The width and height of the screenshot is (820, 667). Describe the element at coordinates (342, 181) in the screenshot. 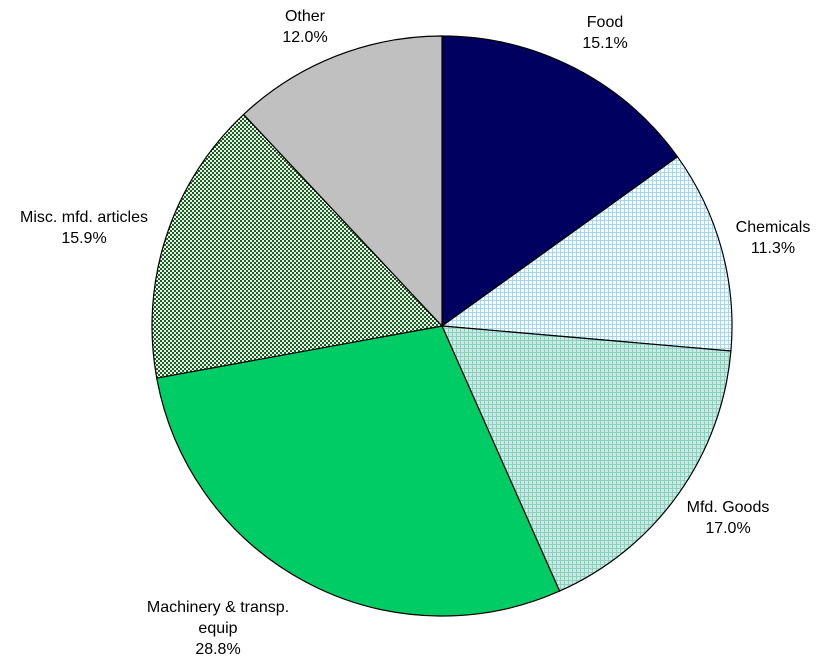

I see `pie-slice-other` at that location.